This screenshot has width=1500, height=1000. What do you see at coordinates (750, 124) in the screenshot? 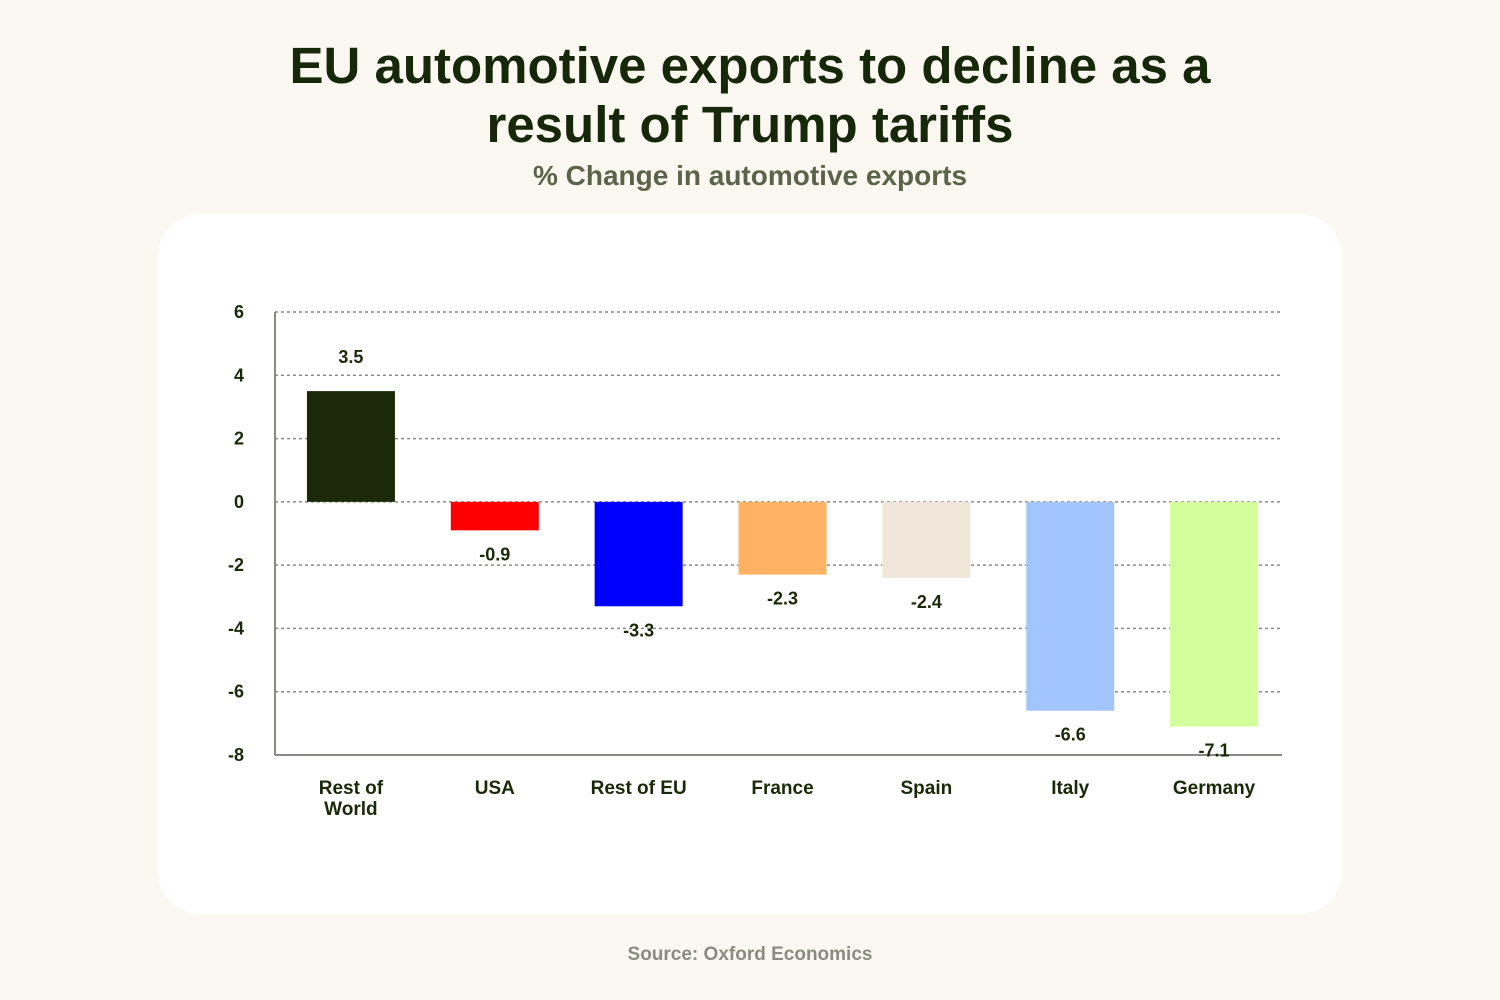
I see `chart-title-line-2: result of Trump tariffs` at bounding box center [750, 124].